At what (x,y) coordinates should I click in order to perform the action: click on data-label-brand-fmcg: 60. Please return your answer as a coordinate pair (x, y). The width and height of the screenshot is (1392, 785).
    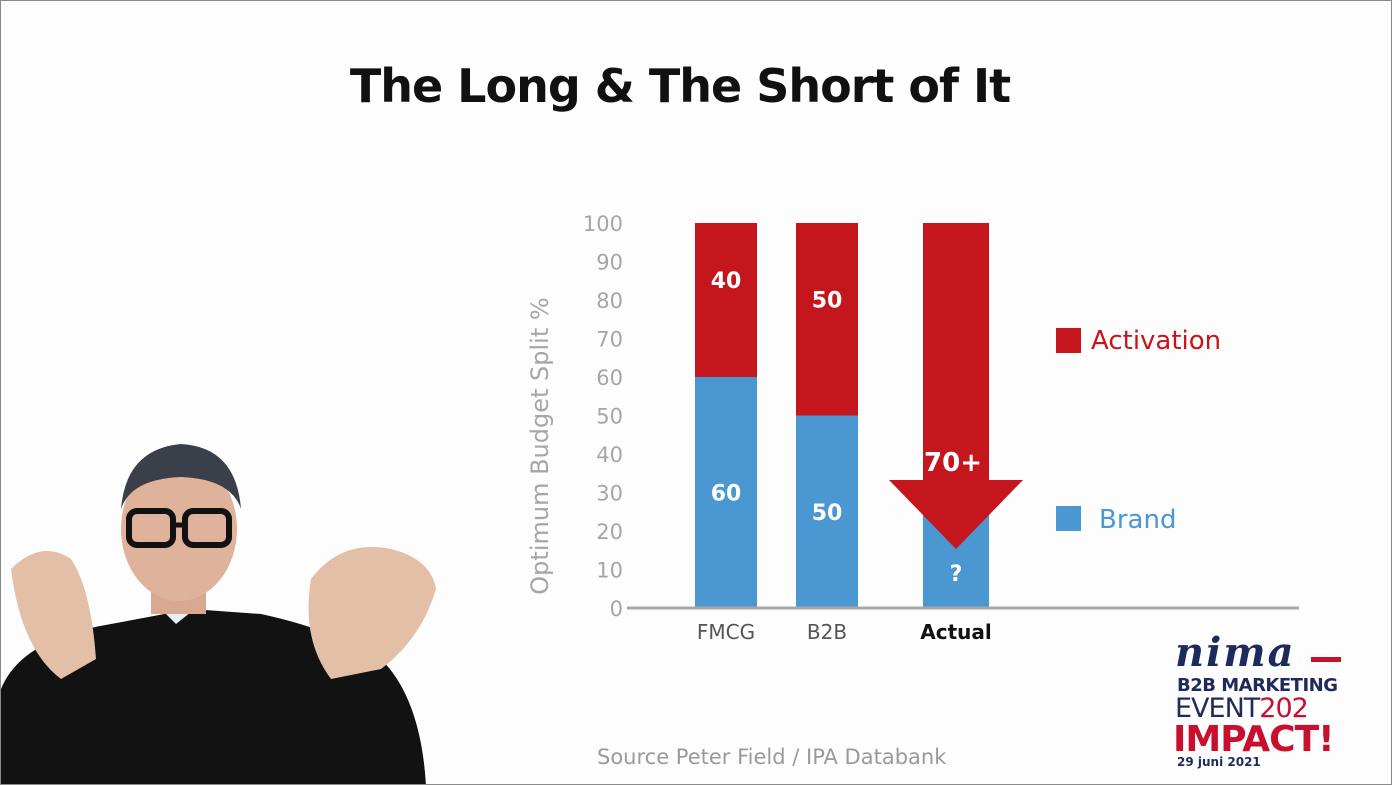
    Looking at the image, I should click on (726, 494).